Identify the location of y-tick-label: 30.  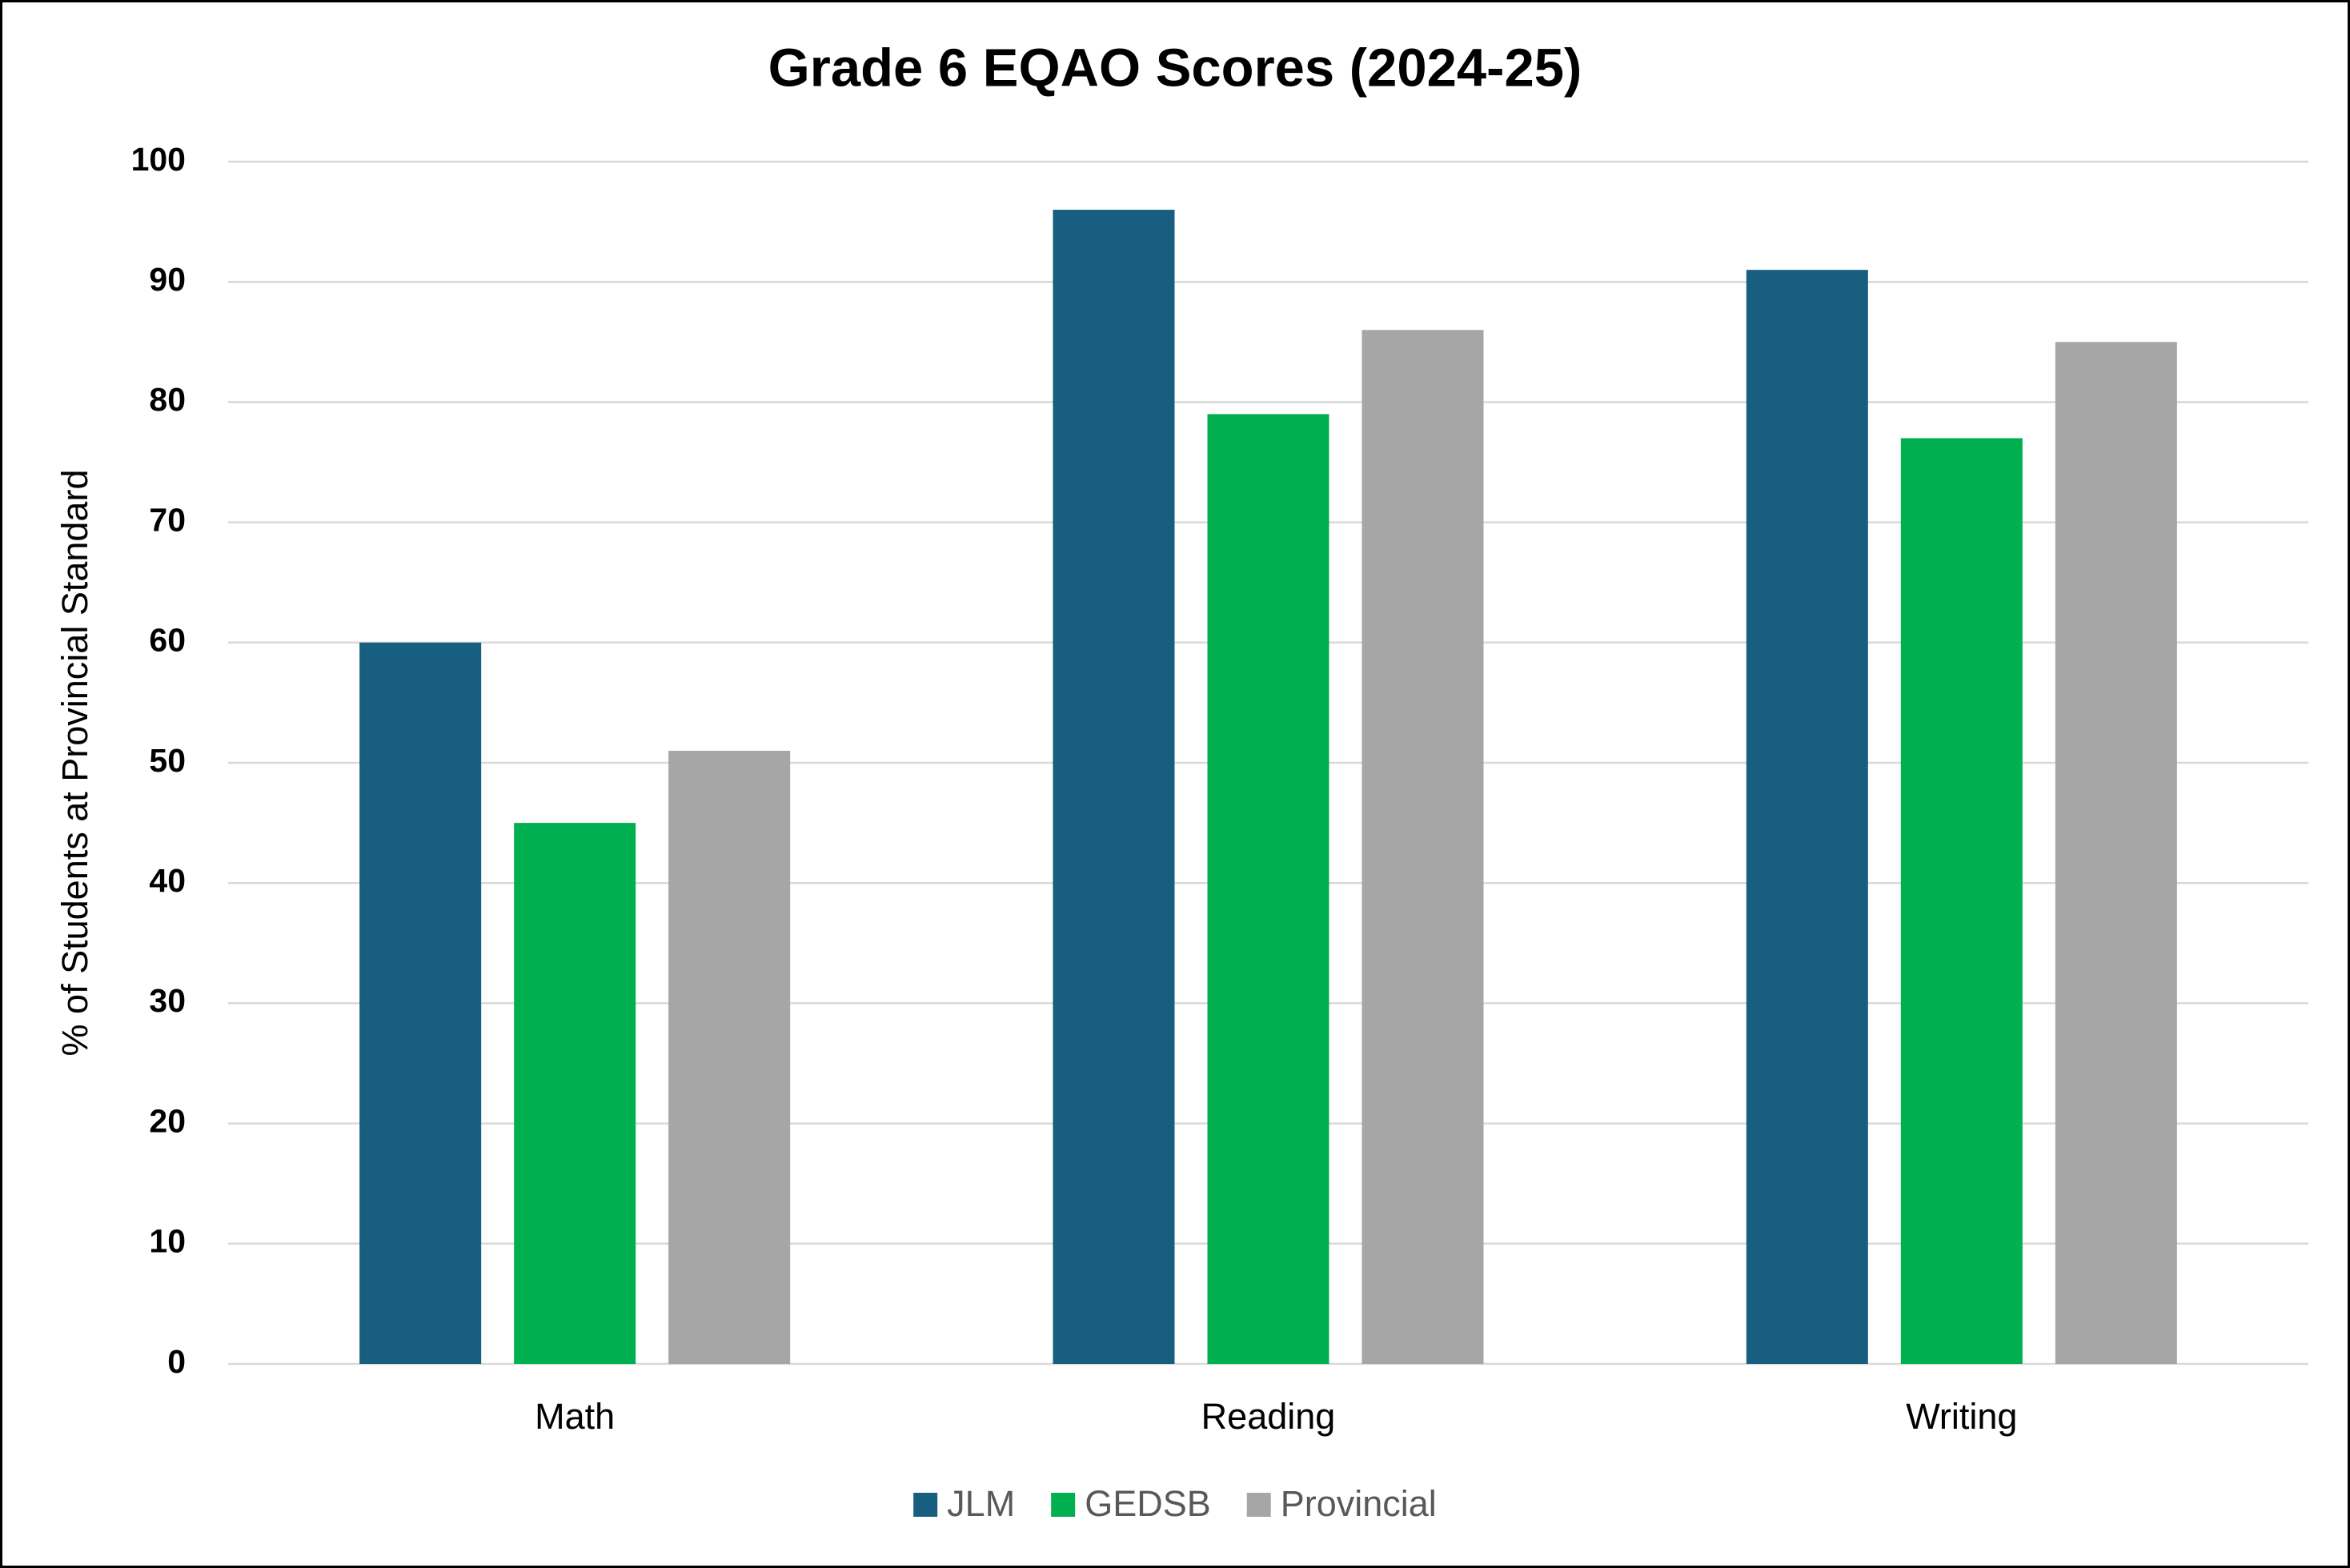
(167, 1001).